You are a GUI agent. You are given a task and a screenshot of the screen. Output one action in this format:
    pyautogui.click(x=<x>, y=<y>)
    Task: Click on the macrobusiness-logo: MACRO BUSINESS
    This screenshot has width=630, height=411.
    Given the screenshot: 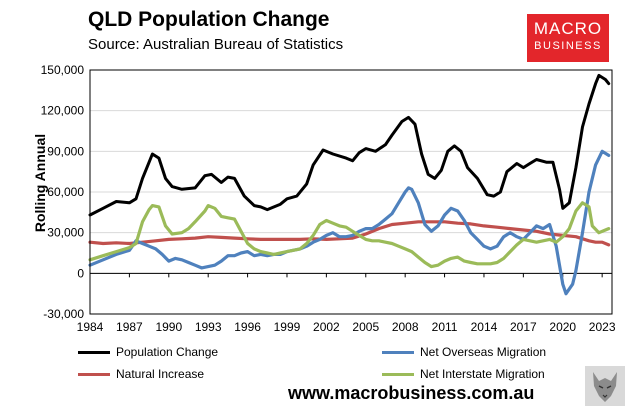 What is the action you would take?
    pyautogui.click(x=568, y=38)
    